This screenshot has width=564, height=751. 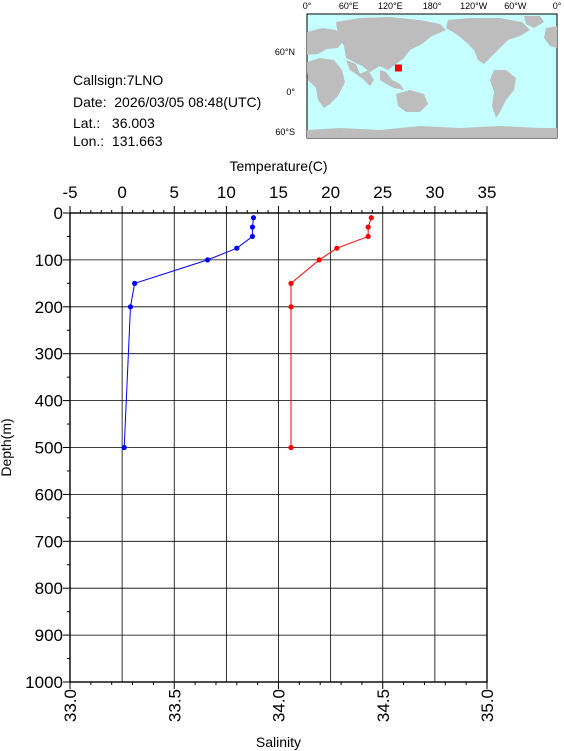 I want to click on temperature-tick-label: 0, so click(x=121, y=192).